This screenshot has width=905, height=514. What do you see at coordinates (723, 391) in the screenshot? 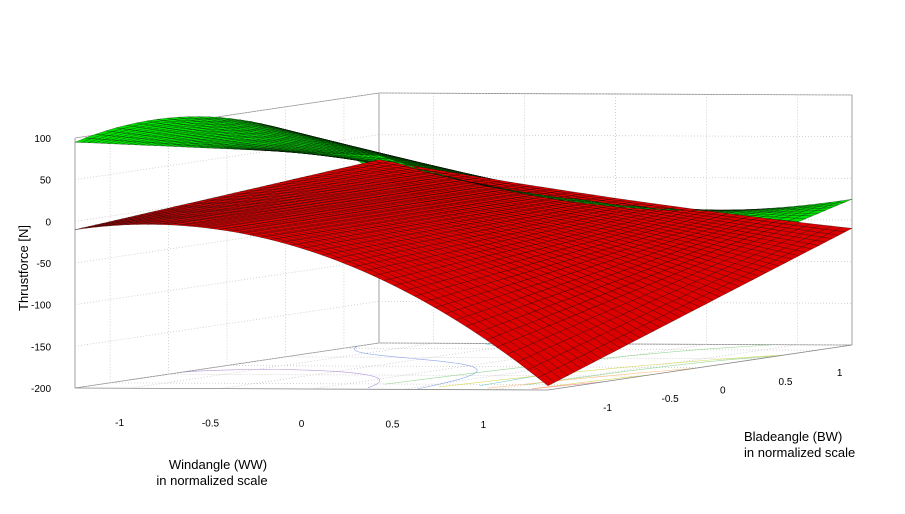
I see `y-tick-label: 0` at bounding box center [723, 391].